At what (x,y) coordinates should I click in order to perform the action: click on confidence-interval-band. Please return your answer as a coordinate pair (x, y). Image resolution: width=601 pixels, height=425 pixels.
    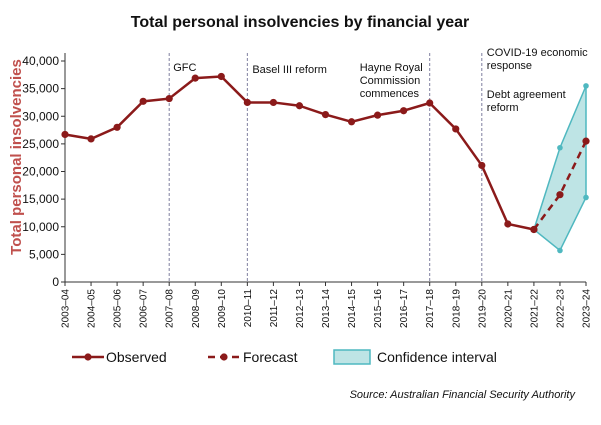
    Looking at the image, I should click on (560, 168).